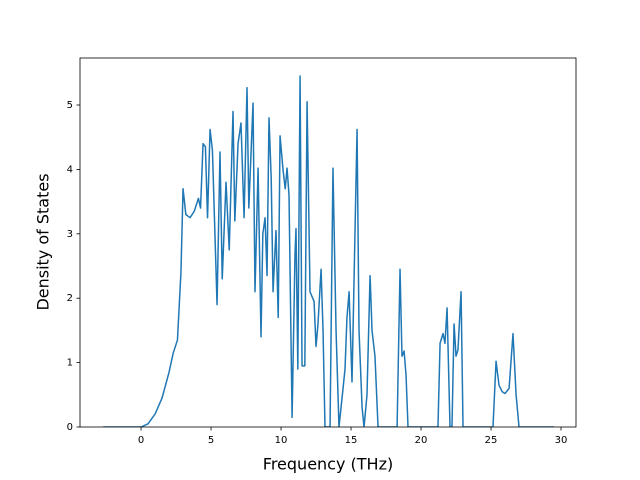 The width and height of the screenshot is (640, 480). What do you see at coordinates (561, 440) in the screenshot?
I see `x-tick-label: 30` at bounding box center [561, 440].